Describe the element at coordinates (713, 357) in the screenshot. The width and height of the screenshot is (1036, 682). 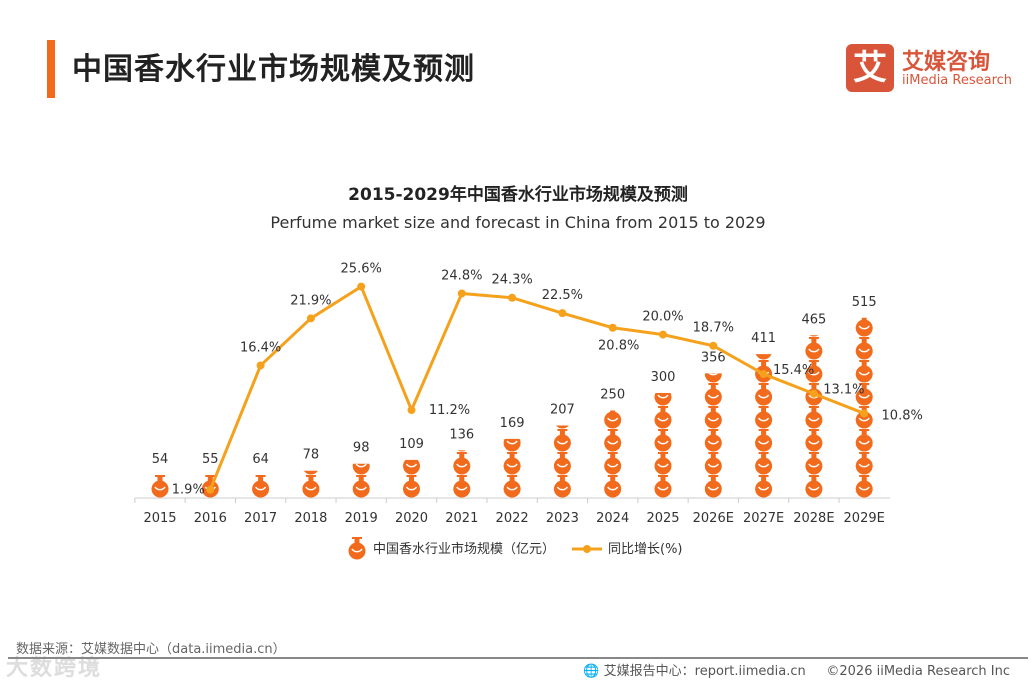
I see `bar-value-label: 356` at that location.